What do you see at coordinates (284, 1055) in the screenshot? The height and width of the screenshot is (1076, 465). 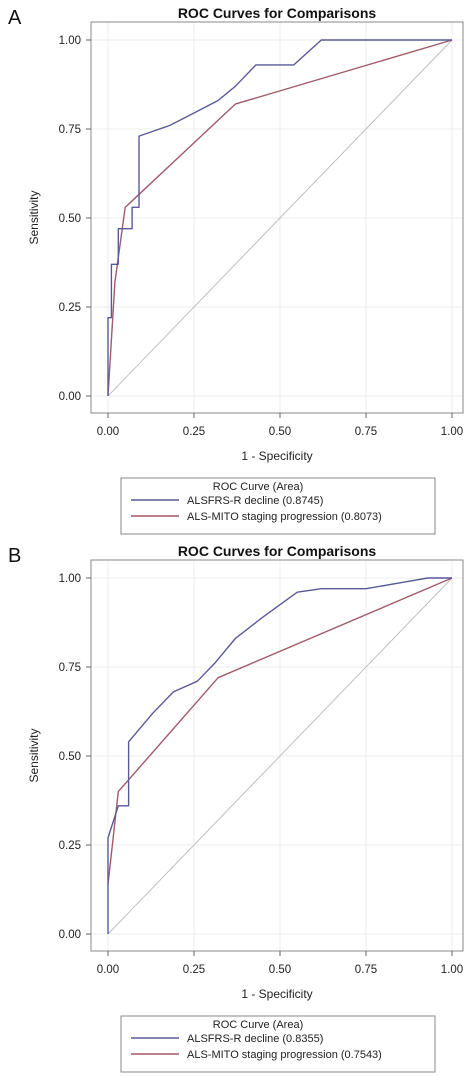 I see `legend-entry-label: ALS-MITO staging progression (0.7543)` at bounding box center [284, 1055].